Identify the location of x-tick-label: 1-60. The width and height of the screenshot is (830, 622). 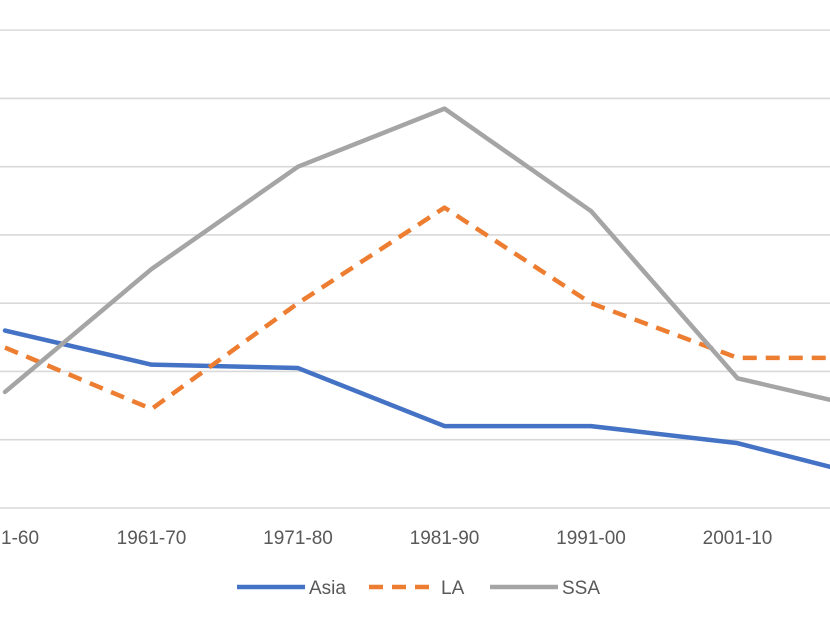
(20, 538).